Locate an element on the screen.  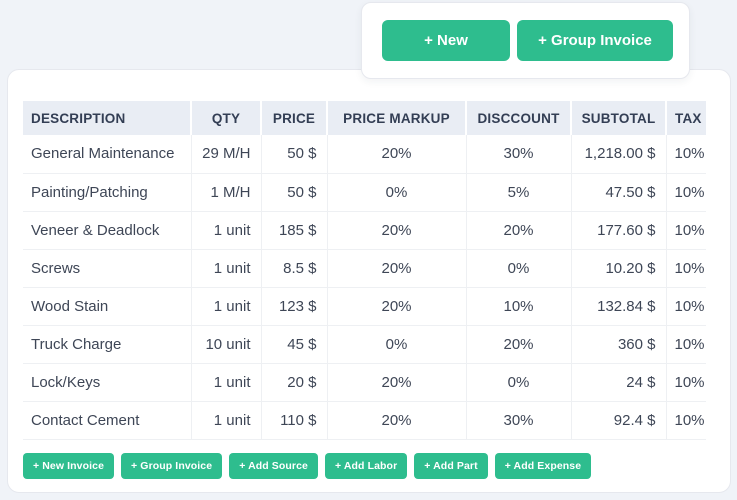
column-header-price: PRICE is located at coordinates (293, 118).